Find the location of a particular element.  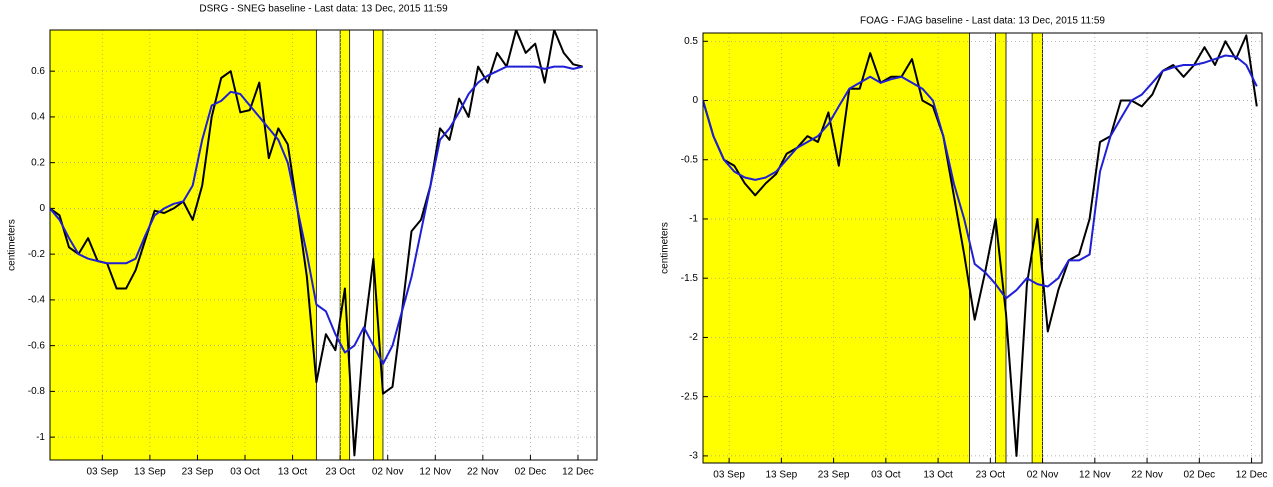

y-tick-label: 0.5 is located at coordinates (691, 41).